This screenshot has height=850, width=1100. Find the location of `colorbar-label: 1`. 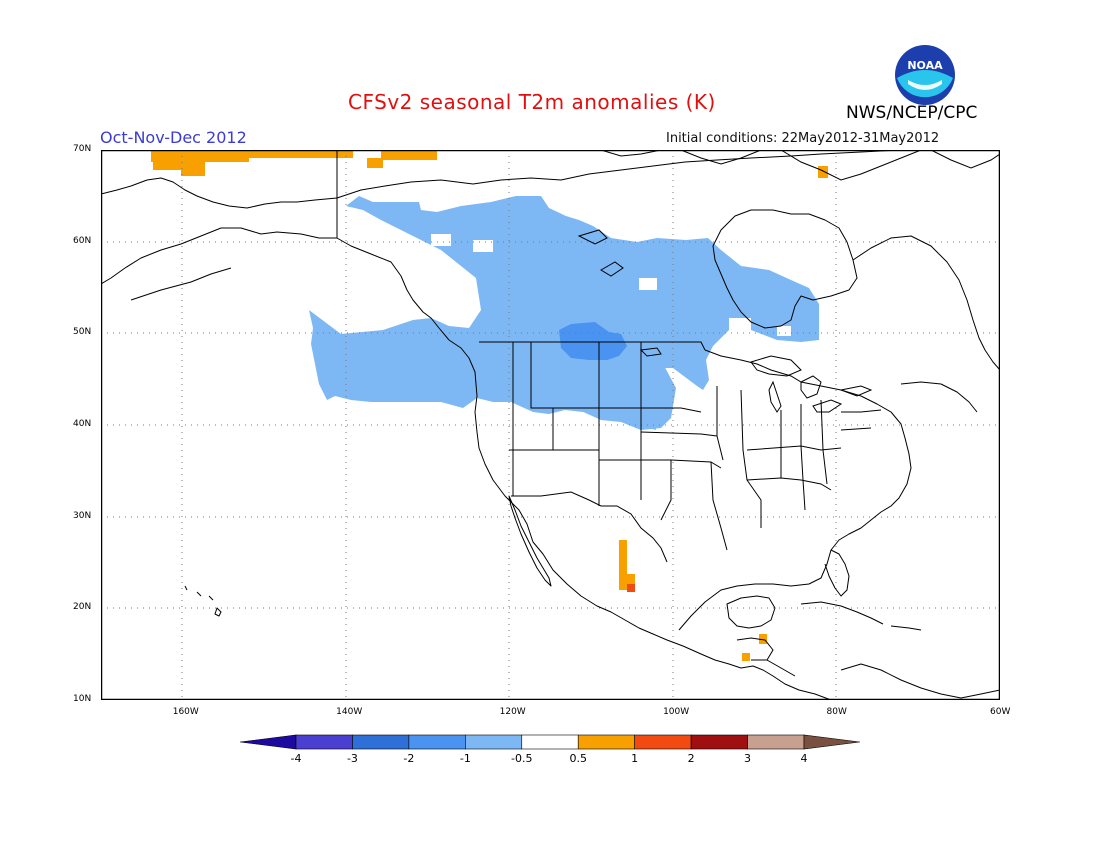

colorbar-label: 1 is located at coordinates (635, 758).